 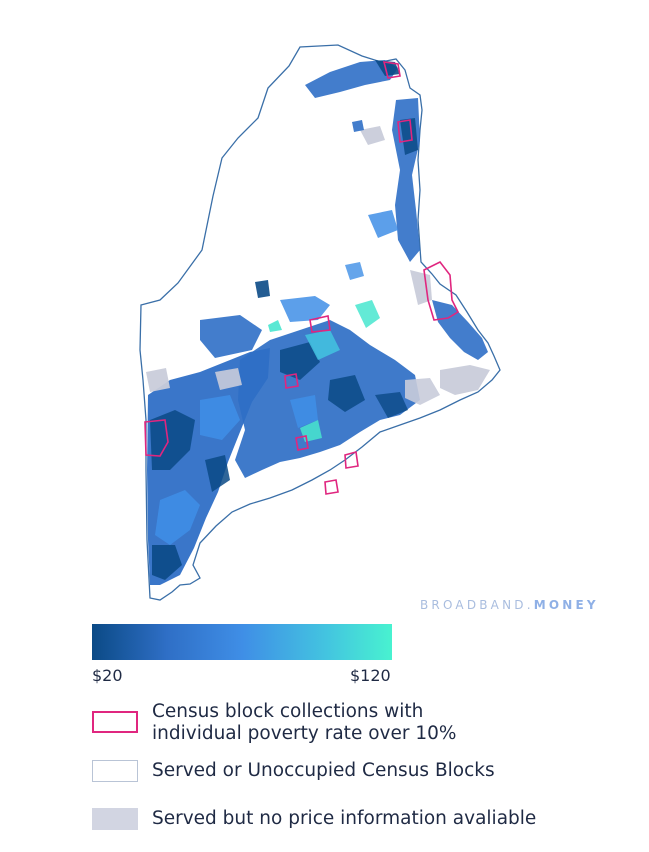 I want to click on coverage-central, so click(x=310, y=370).